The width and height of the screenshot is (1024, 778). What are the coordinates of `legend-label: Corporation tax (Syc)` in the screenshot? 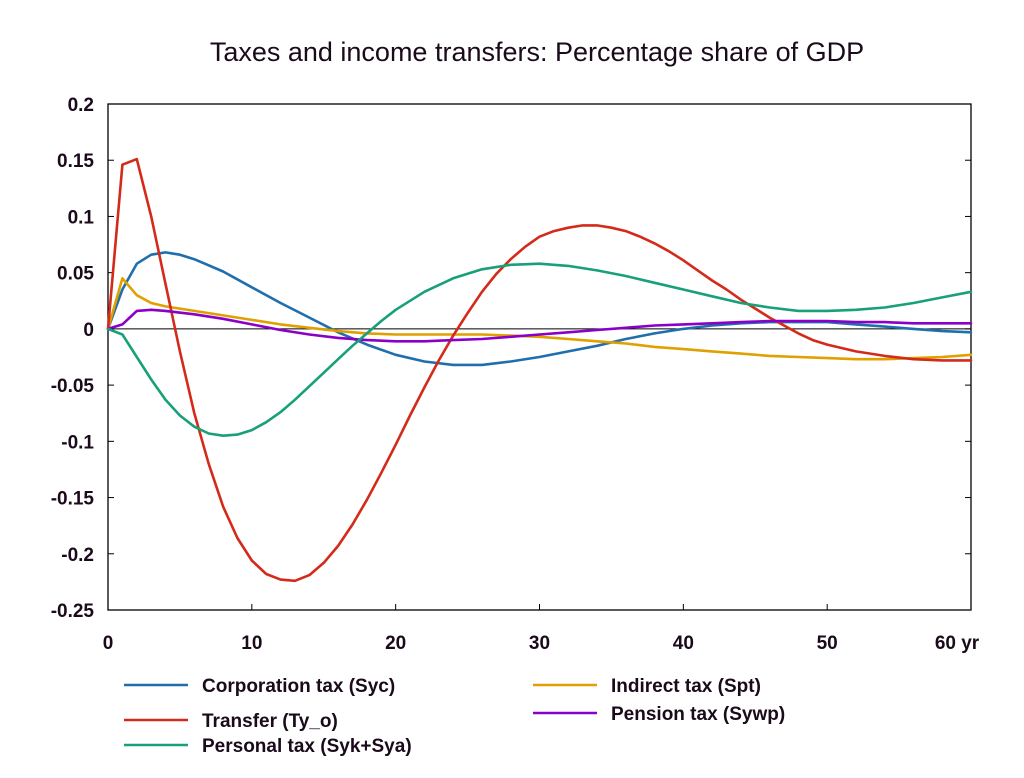 It's located at (298, 686).